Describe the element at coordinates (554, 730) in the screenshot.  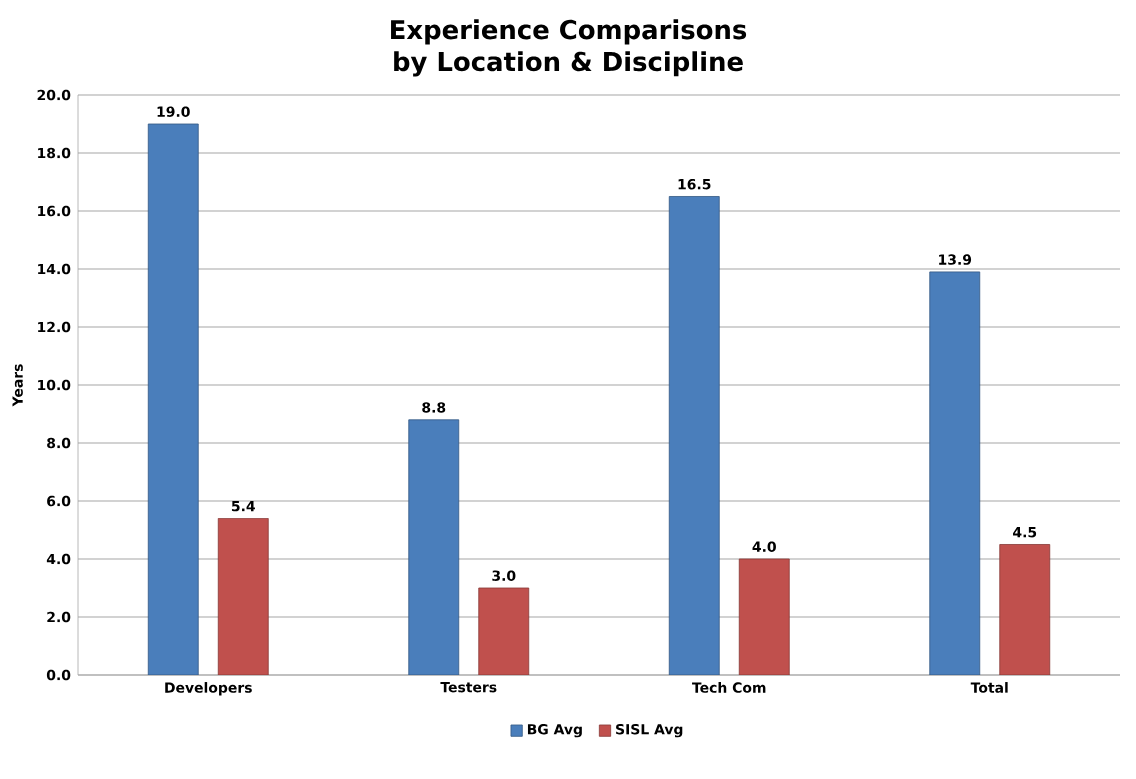
I see `legend-label: BG Avg` at that location.